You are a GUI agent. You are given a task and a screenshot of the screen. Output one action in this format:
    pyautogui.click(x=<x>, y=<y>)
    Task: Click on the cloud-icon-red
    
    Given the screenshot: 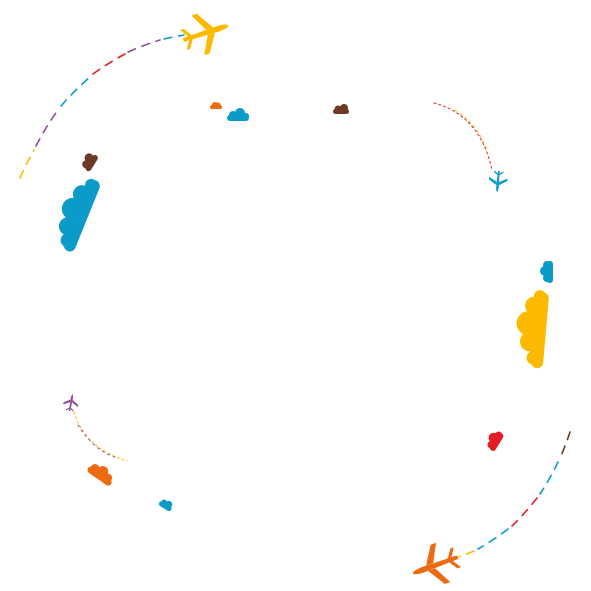 What is the action you would take?
    pyautogui.click(x=495, y=441)
    